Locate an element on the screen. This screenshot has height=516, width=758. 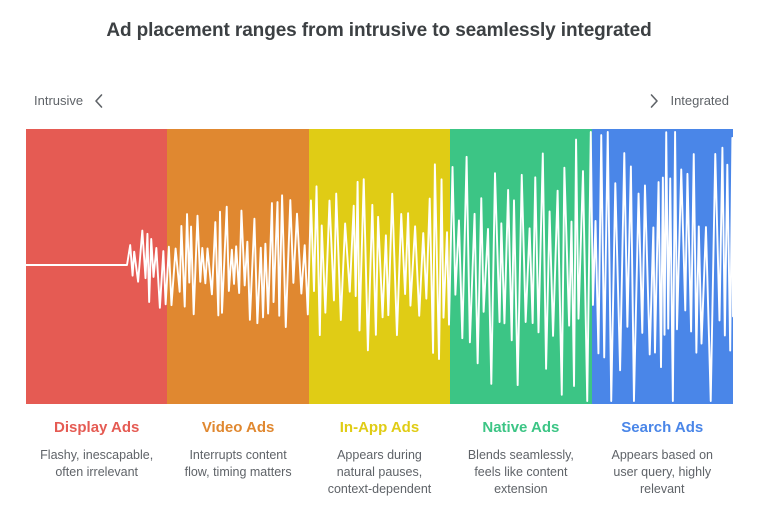
band-video-ads is located at coordinates (238, 266).